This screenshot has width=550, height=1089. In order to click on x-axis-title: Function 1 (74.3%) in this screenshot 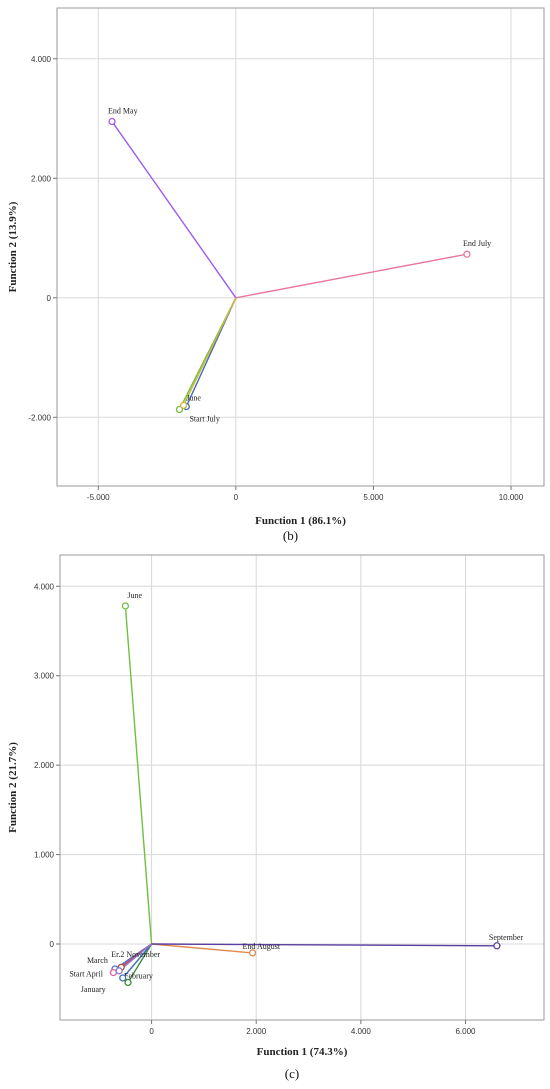, I will do `click(302, 1052)`.